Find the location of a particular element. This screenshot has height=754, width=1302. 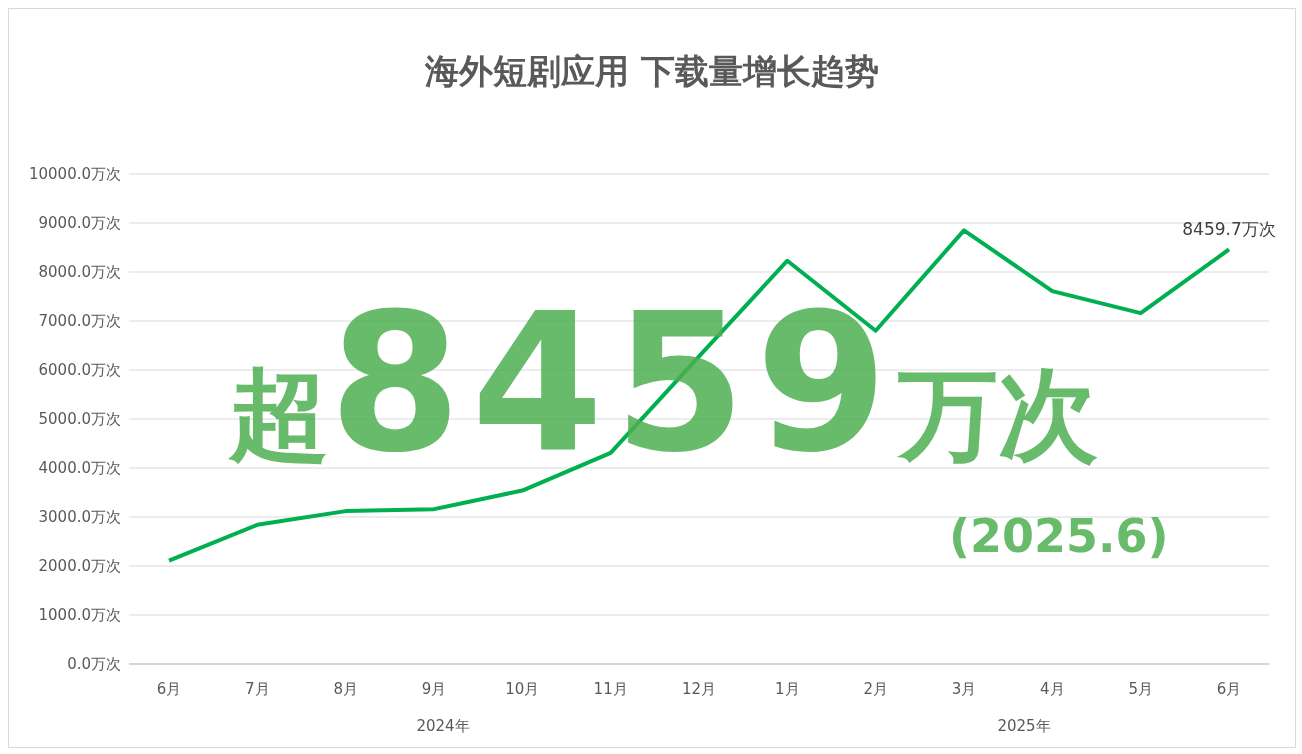

y-tick-label: 0.0万次 is located at coordinates (94, 664).